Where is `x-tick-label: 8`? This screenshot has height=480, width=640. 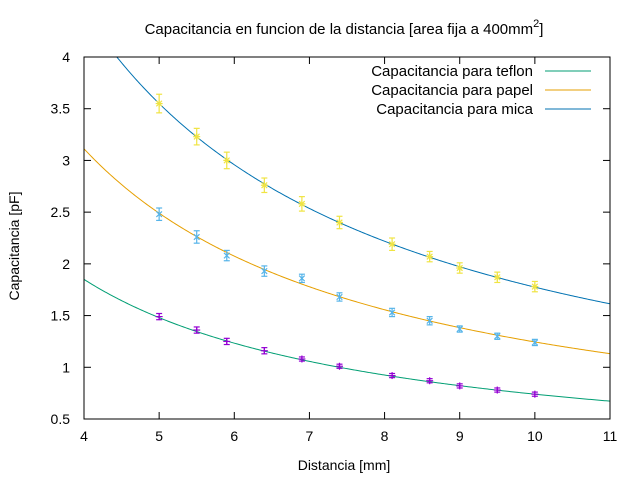
x-tick-label: 8 is located at coordinates (385, 436).